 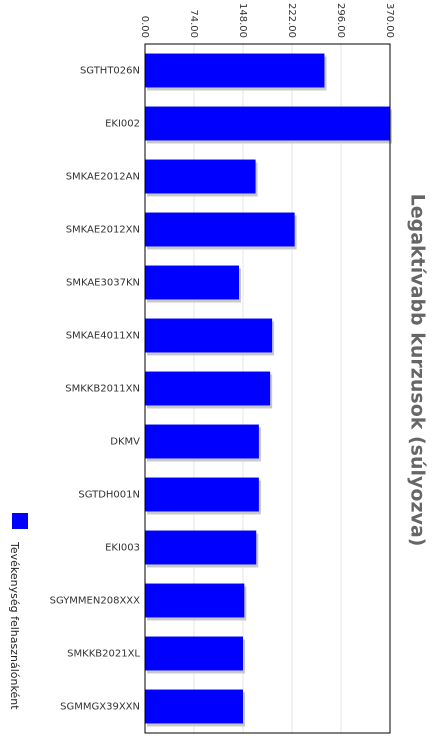 What do you see at coordinates (100, 707) in the screenshot?
I see `category-label: SGMMGX39XXN` at bounding box center [100, 707].